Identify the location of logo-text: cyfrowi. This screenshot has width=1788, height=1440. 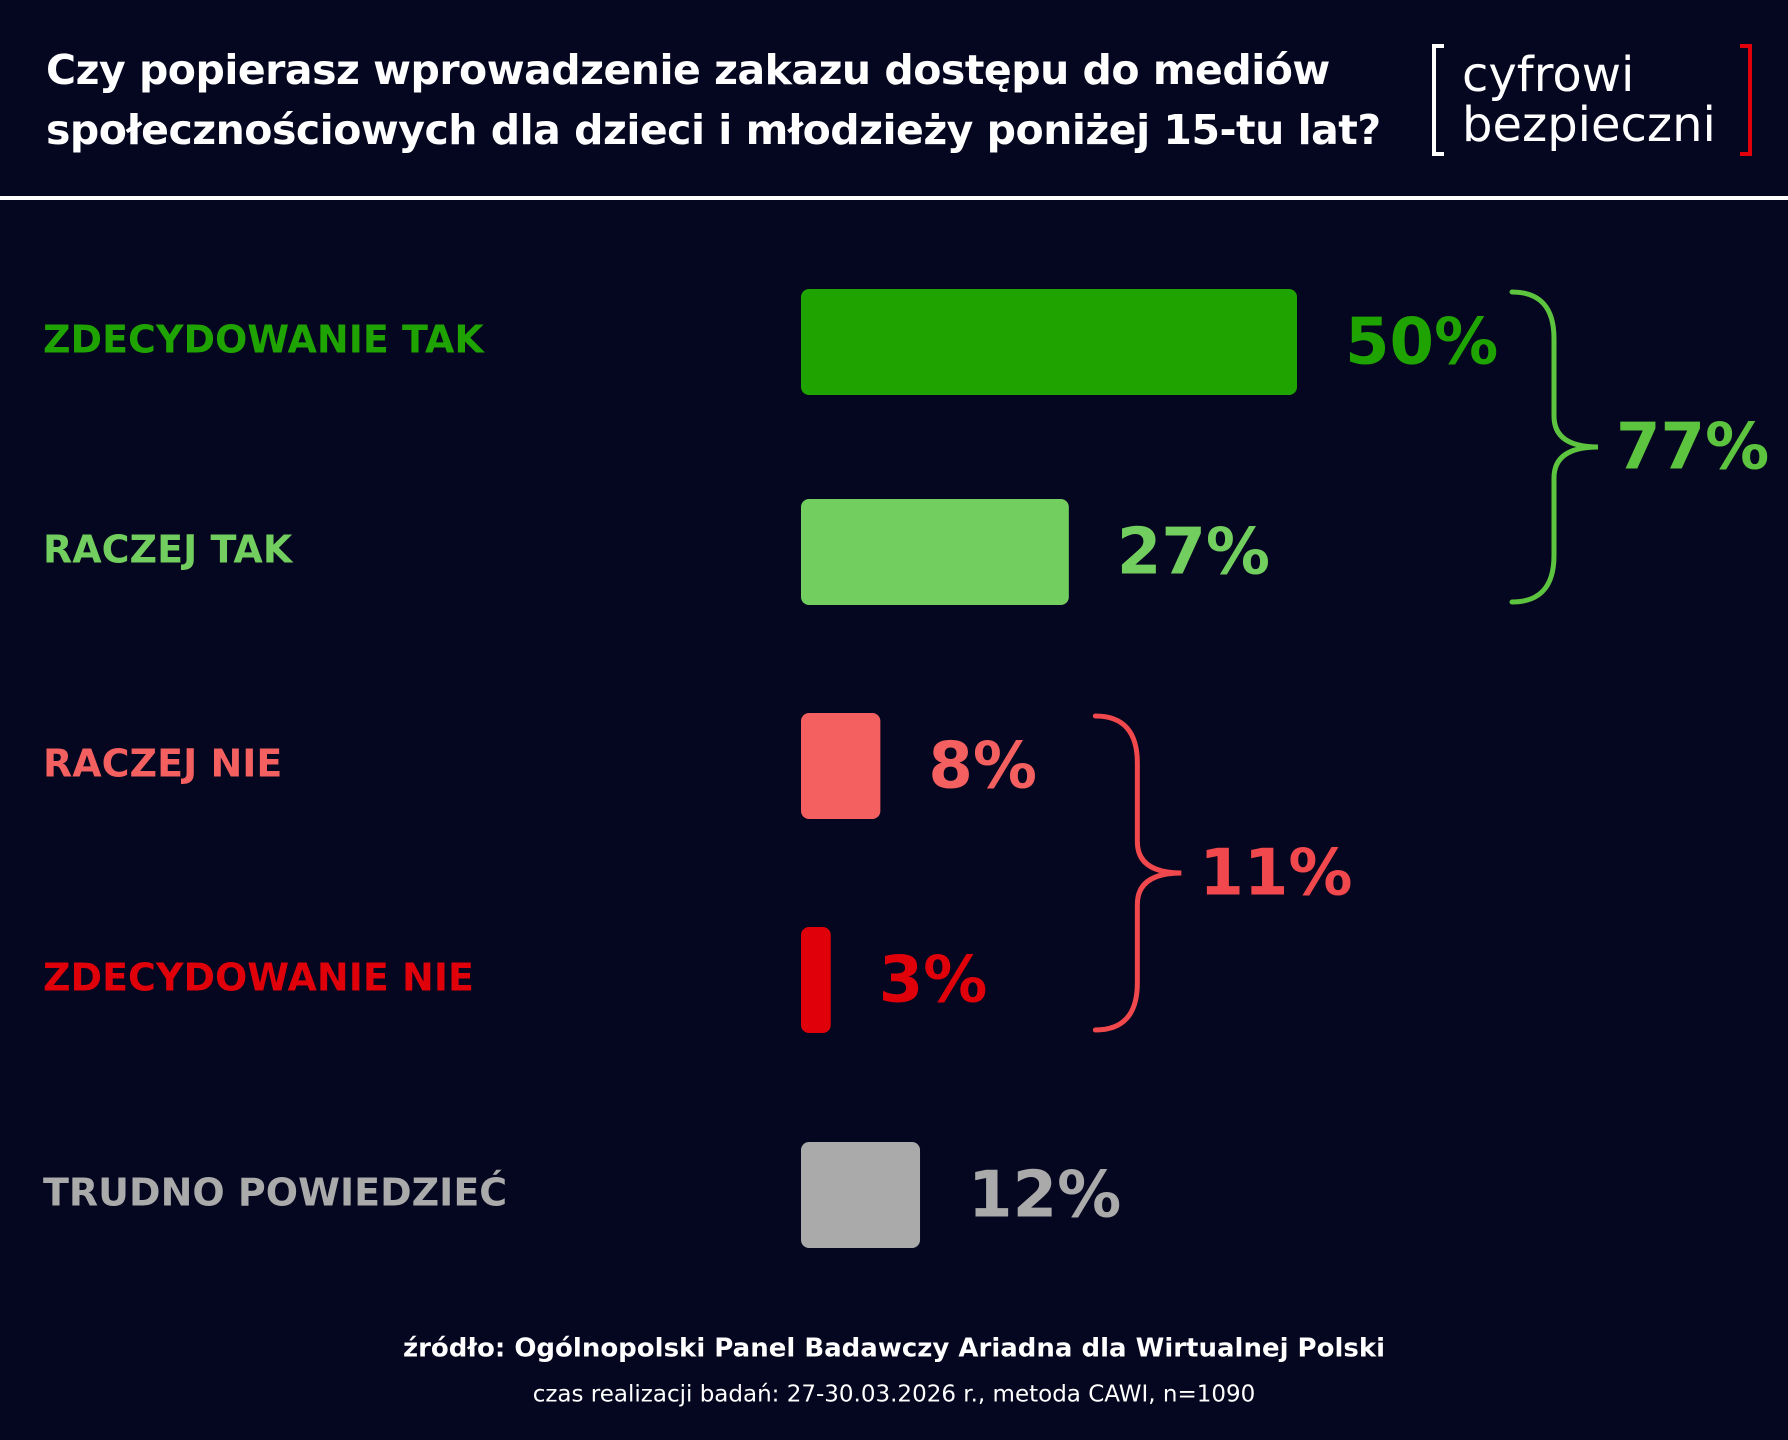
(1548, 75).